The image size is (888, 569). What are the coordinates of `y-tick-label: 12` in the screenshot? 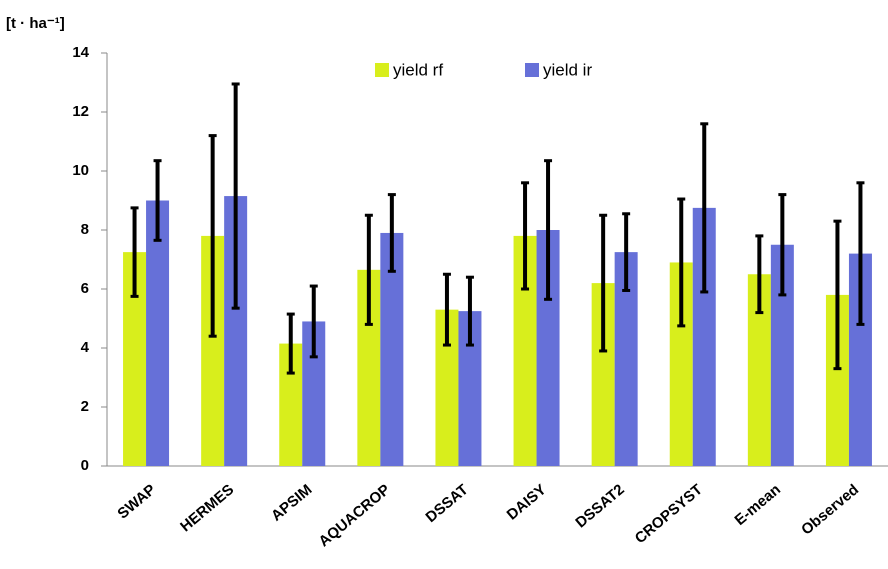 It's located at (80, 111).